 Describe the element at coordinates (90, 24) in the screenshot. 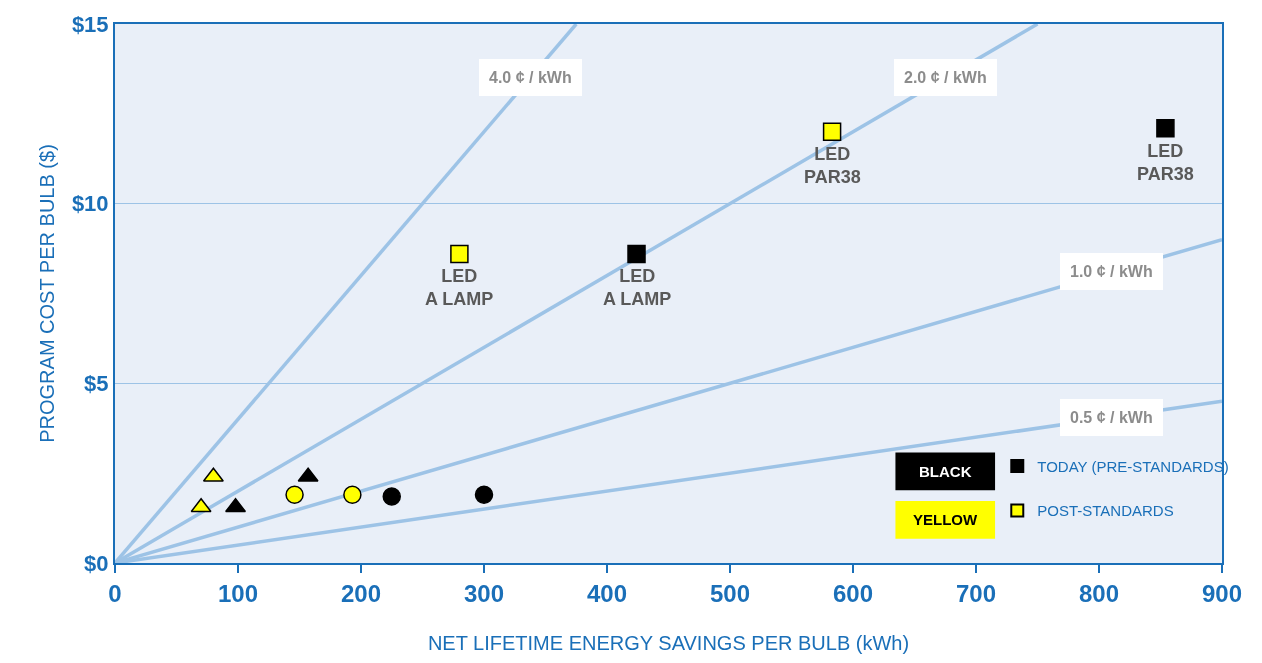

I see `y-tick-label: $15` at that location.